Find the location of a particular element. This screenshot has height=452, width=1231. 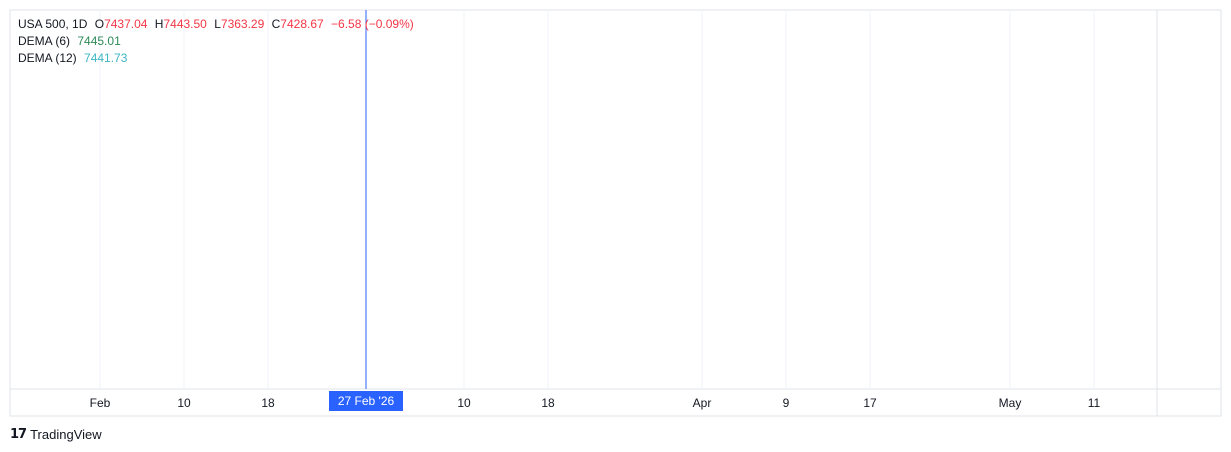

dema-12-legend: DEMA (12) 7441.73 is located at coordinates (74, 58).